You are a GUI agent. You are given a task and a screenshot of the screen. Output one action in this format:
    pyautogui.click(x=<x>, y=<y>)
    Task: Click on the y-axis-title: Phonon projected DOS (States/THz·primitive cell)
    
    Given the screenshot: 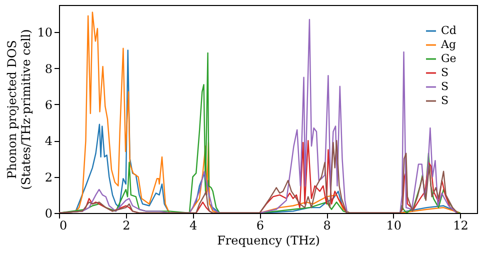 What is the action you would take?
    pyautogui.click(x=19, y=109)
    